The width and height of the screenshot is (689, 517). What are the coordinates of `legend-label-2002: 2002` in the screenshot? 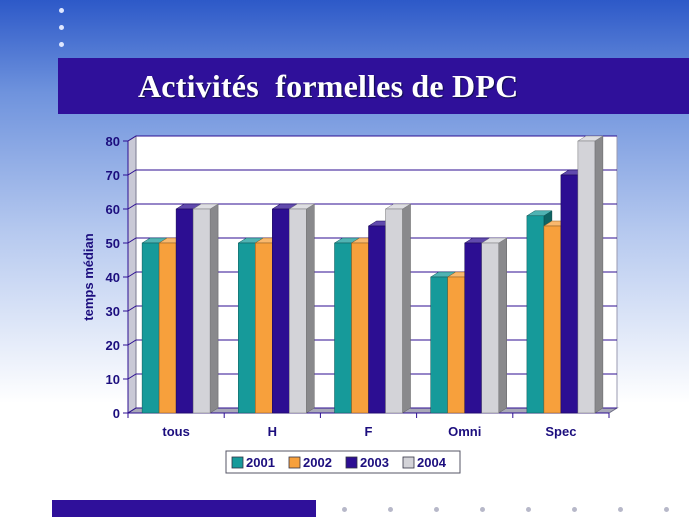 It's located at (317, 462).